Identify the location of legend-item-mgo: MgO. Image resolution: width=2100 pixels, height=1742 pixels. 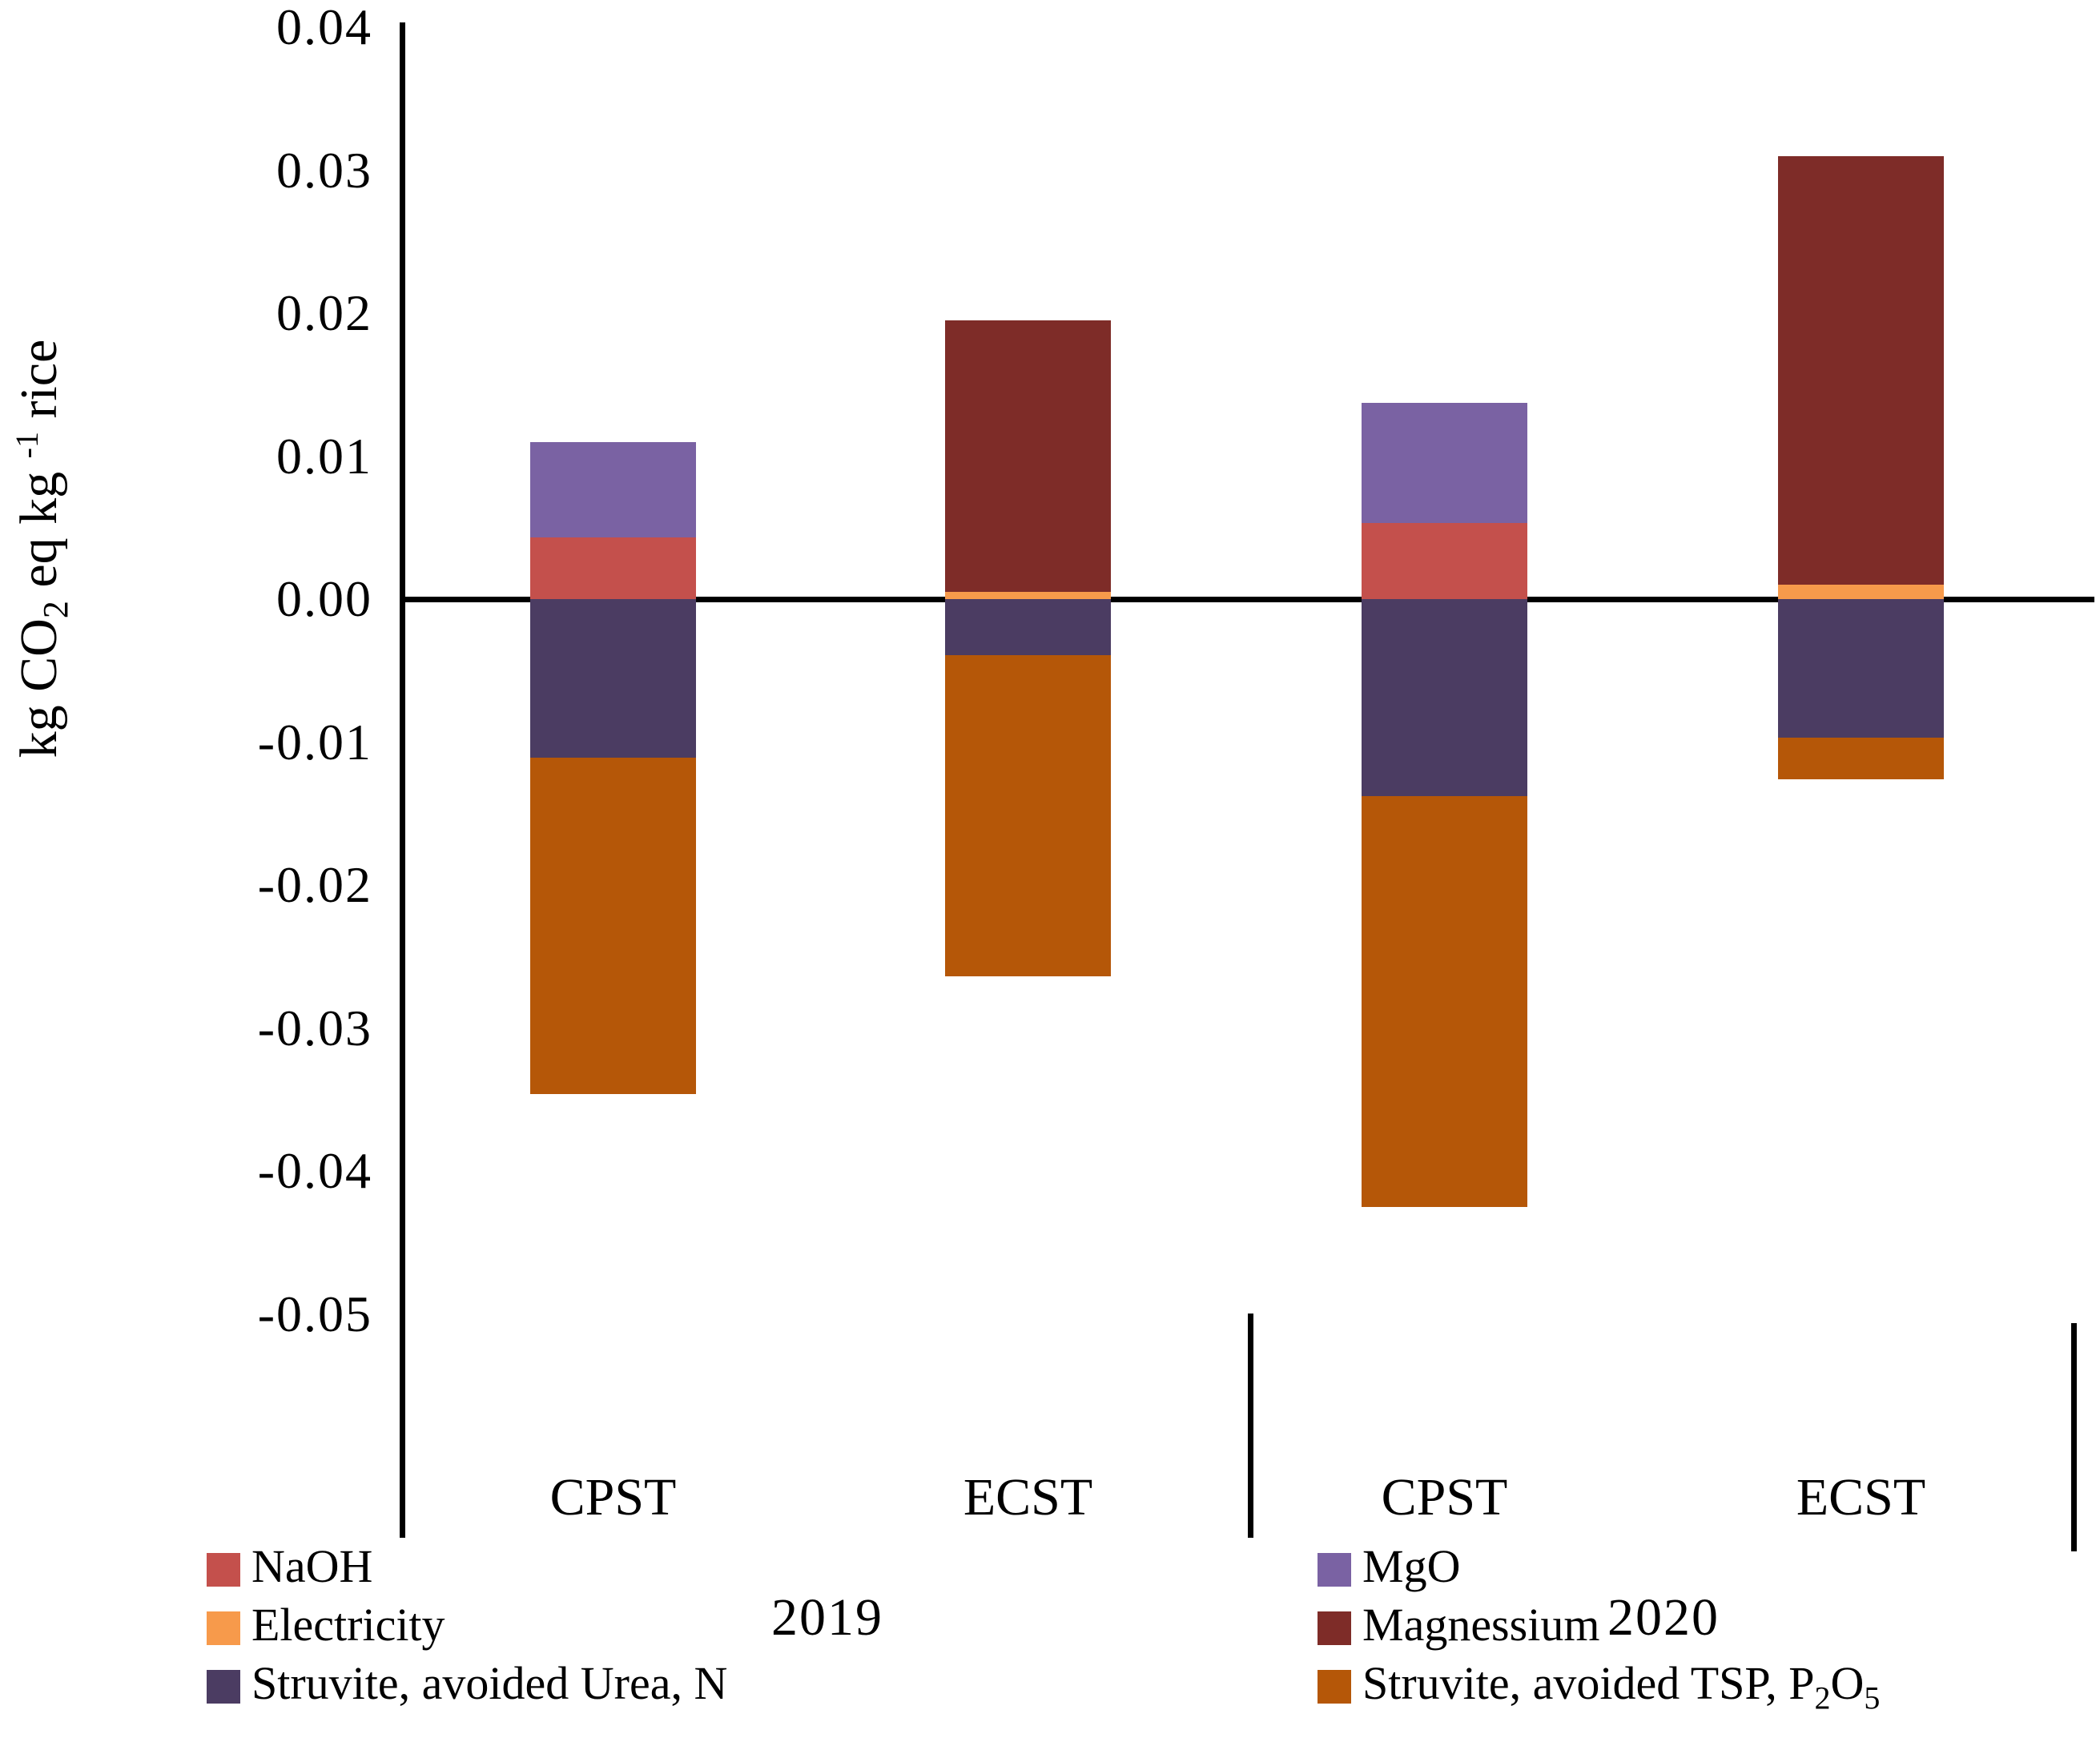
(1389, 1569).